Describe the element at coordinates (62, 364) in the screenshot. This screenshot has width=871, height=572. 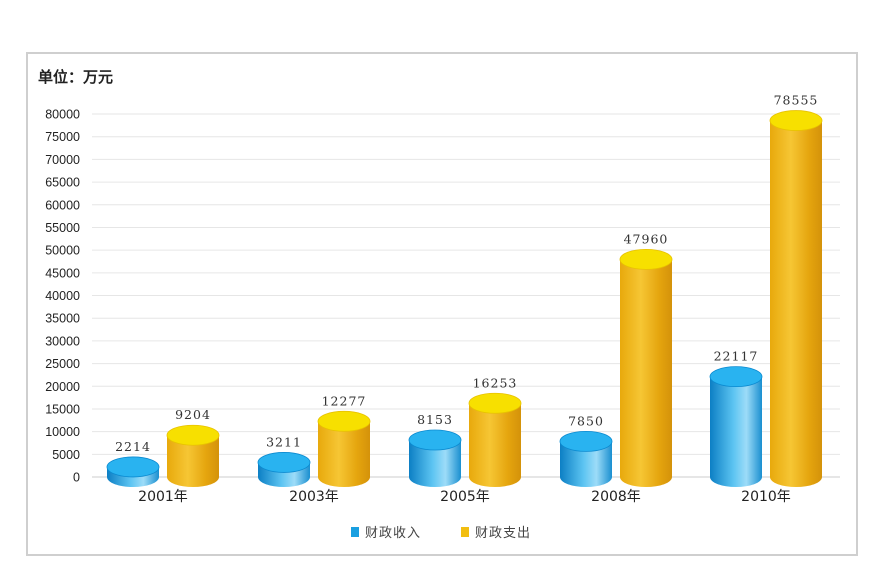
I see `y-tick-label: 25000` at that location.